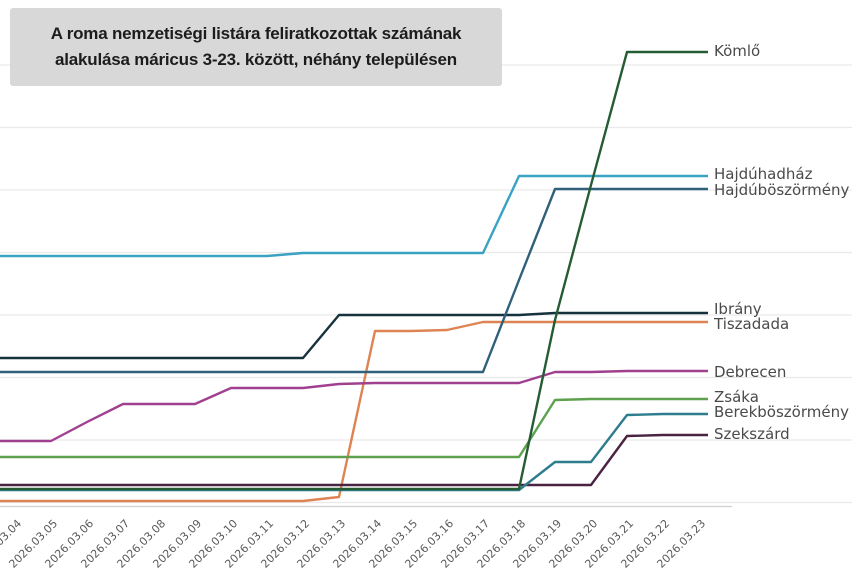 The image size is (852, 568). I want to click on line-series-debrecen, so click(354, 406).